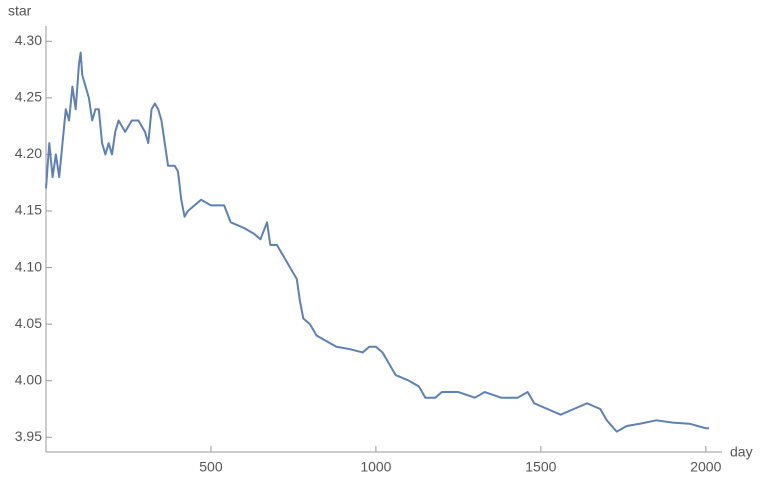 This screenshot has width=762, height=486. I want to click on y-axis-label: star, so click(20, 11).